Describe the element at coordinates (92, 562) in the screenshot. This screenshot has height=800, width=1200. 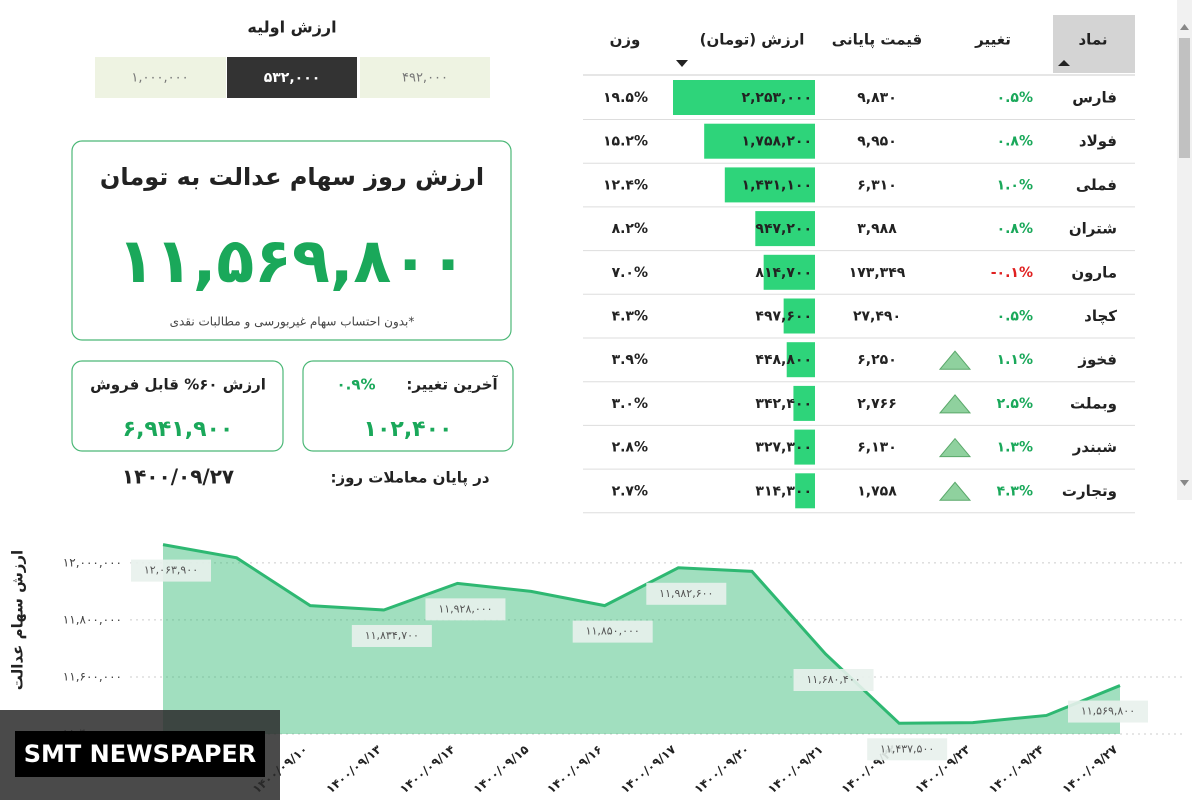
I see `y-tick-label: ۱۲,۰۰۰,۰۰۰` at that location.